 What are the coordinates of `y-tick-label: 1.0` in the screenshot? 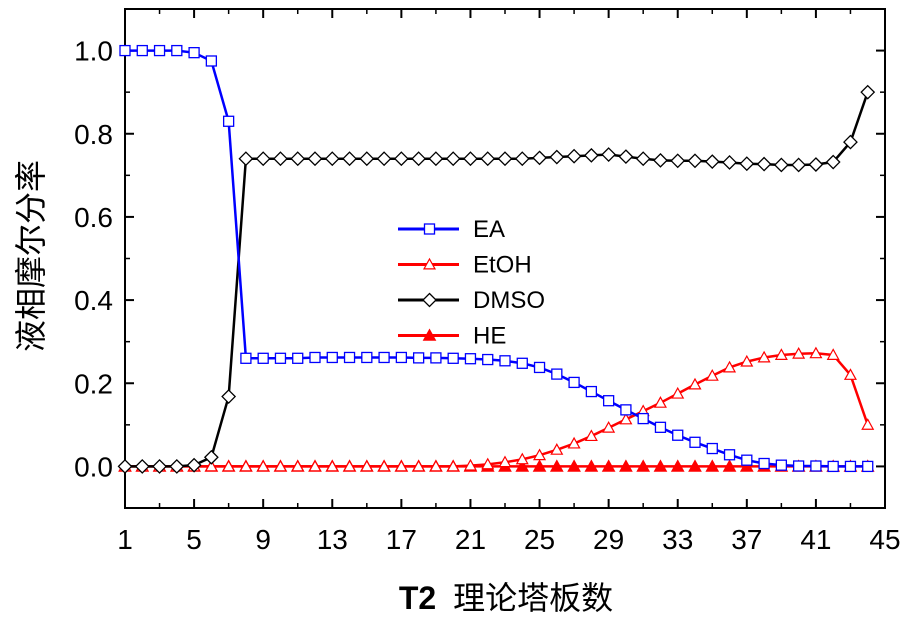 It's located at (93, 51).